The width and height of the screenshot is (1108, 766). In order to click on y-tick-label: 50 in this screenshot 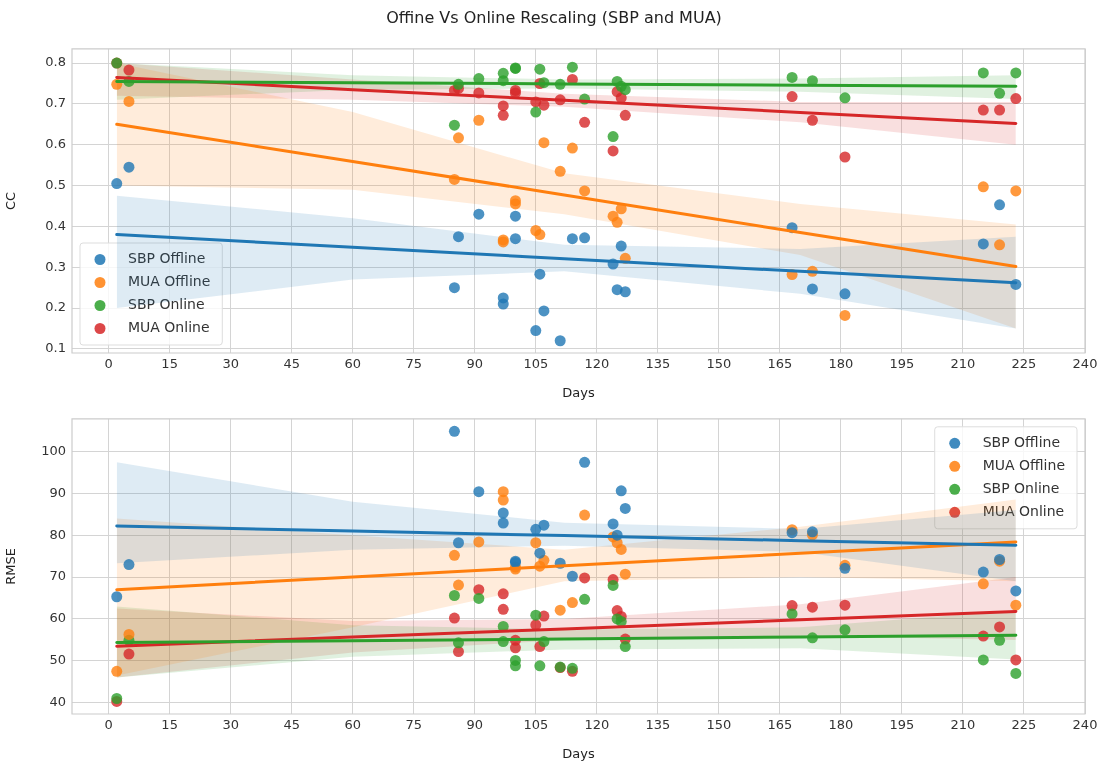, I will do `click(57, 660)`.